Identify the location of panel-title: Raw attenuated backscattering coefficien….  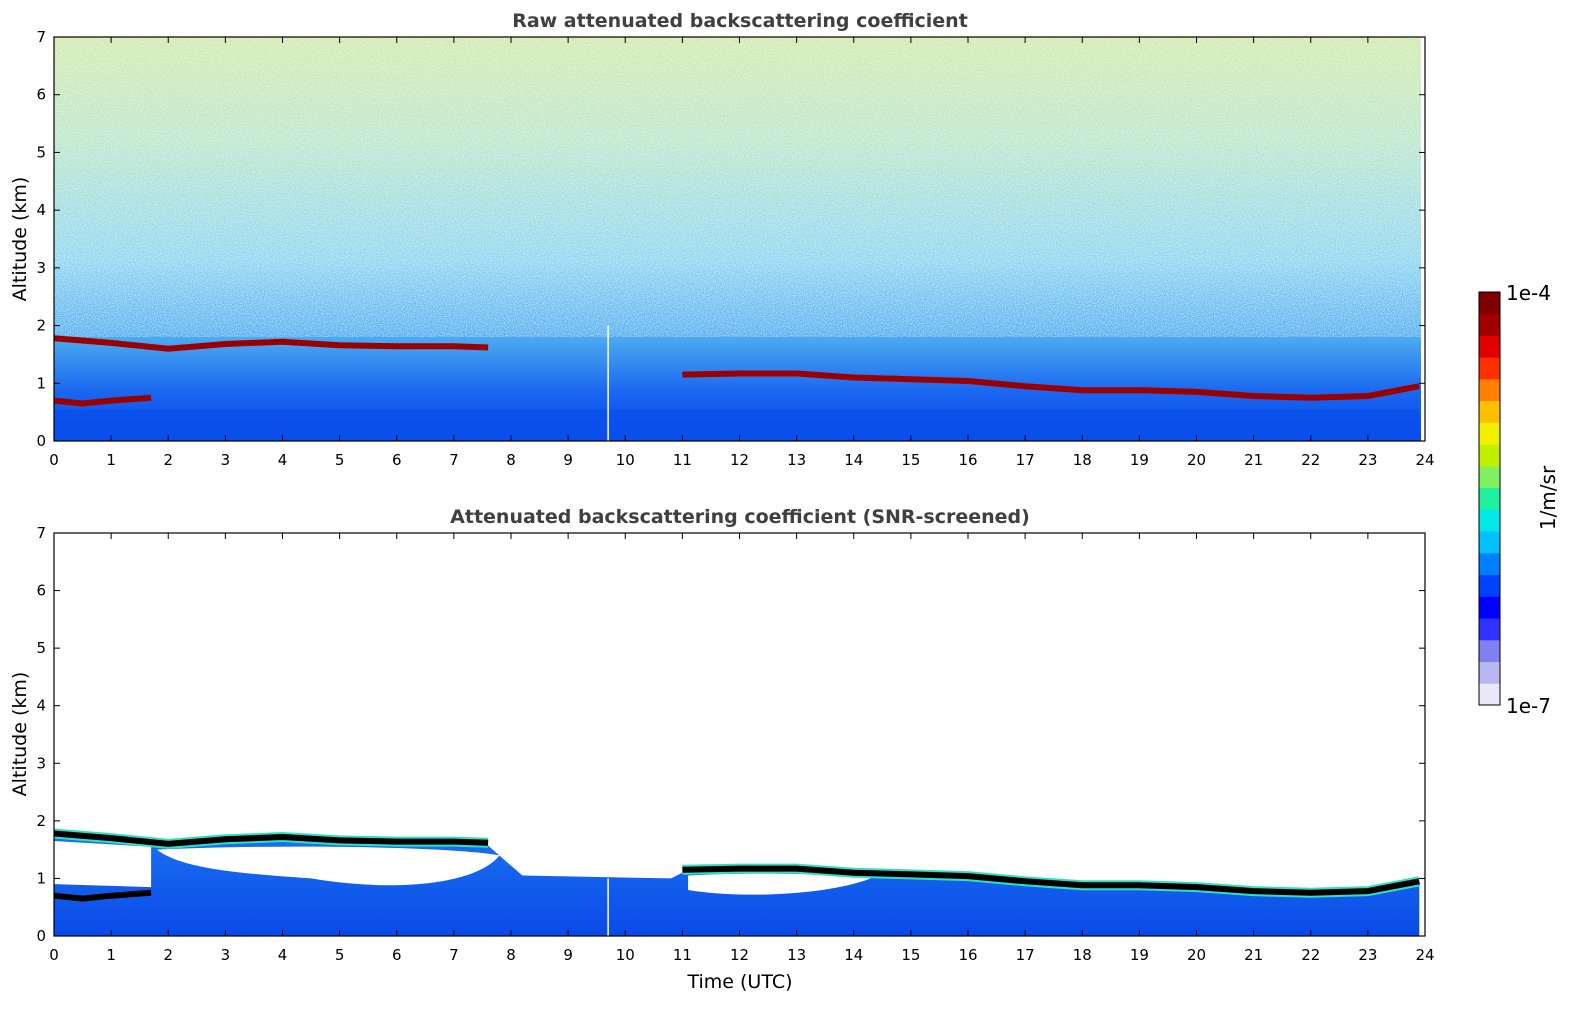
(740, 21).